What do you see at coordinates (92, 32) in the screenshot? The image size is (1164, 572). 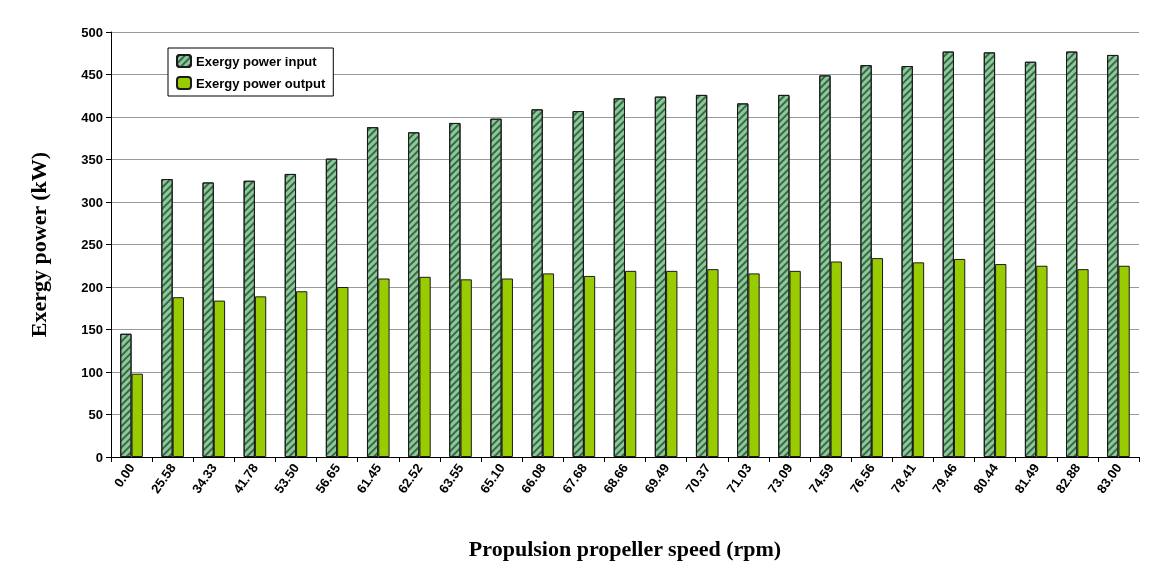 I see `y-tick-label: 500` at bounding box center [92, 32].